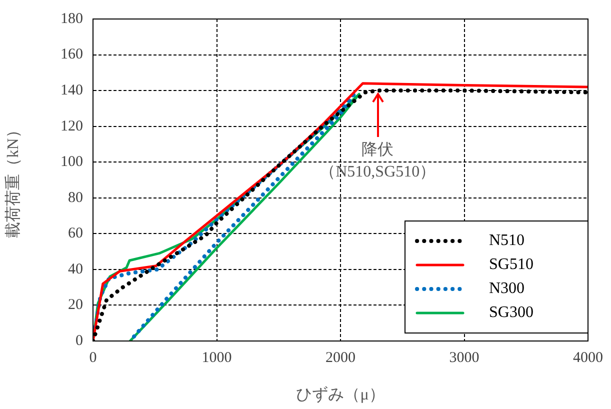 The height and width of the screenshot is (409, 611). I want to click on y-tick-label: 100, so click(71, 162).